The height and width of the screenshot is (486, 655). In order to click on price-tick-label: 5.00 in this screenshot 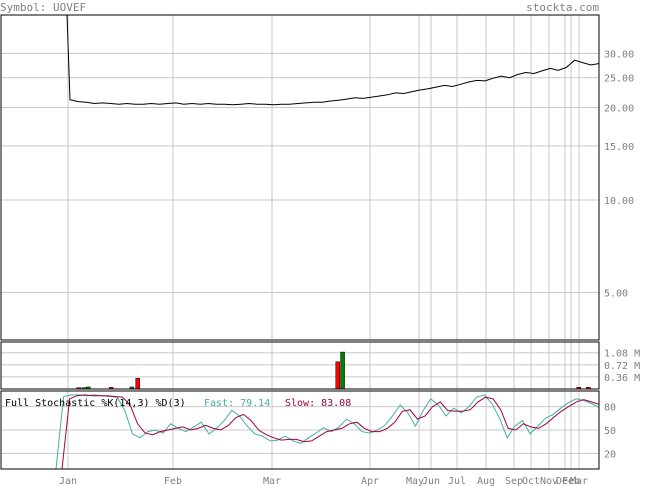, I will do `click(616, 293)`.